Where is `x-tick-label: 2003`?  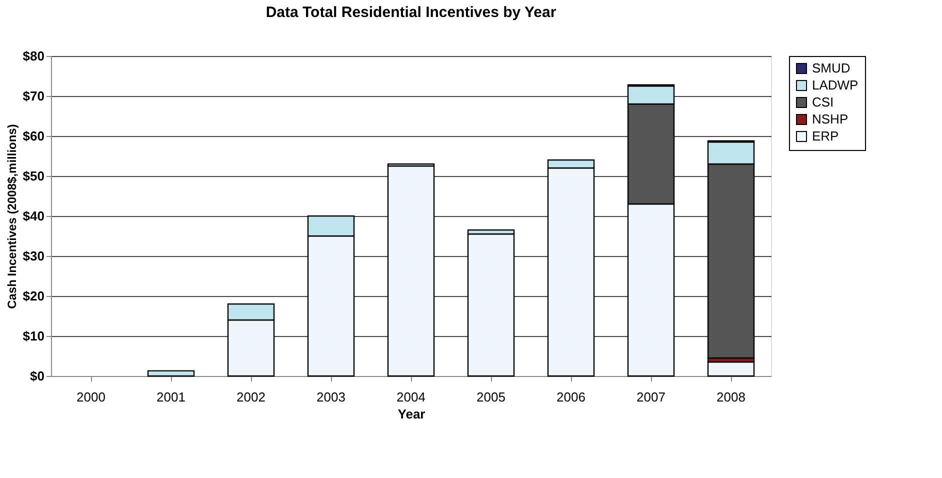 x-tick-label: 2003 is located at coordinates (331, 397).